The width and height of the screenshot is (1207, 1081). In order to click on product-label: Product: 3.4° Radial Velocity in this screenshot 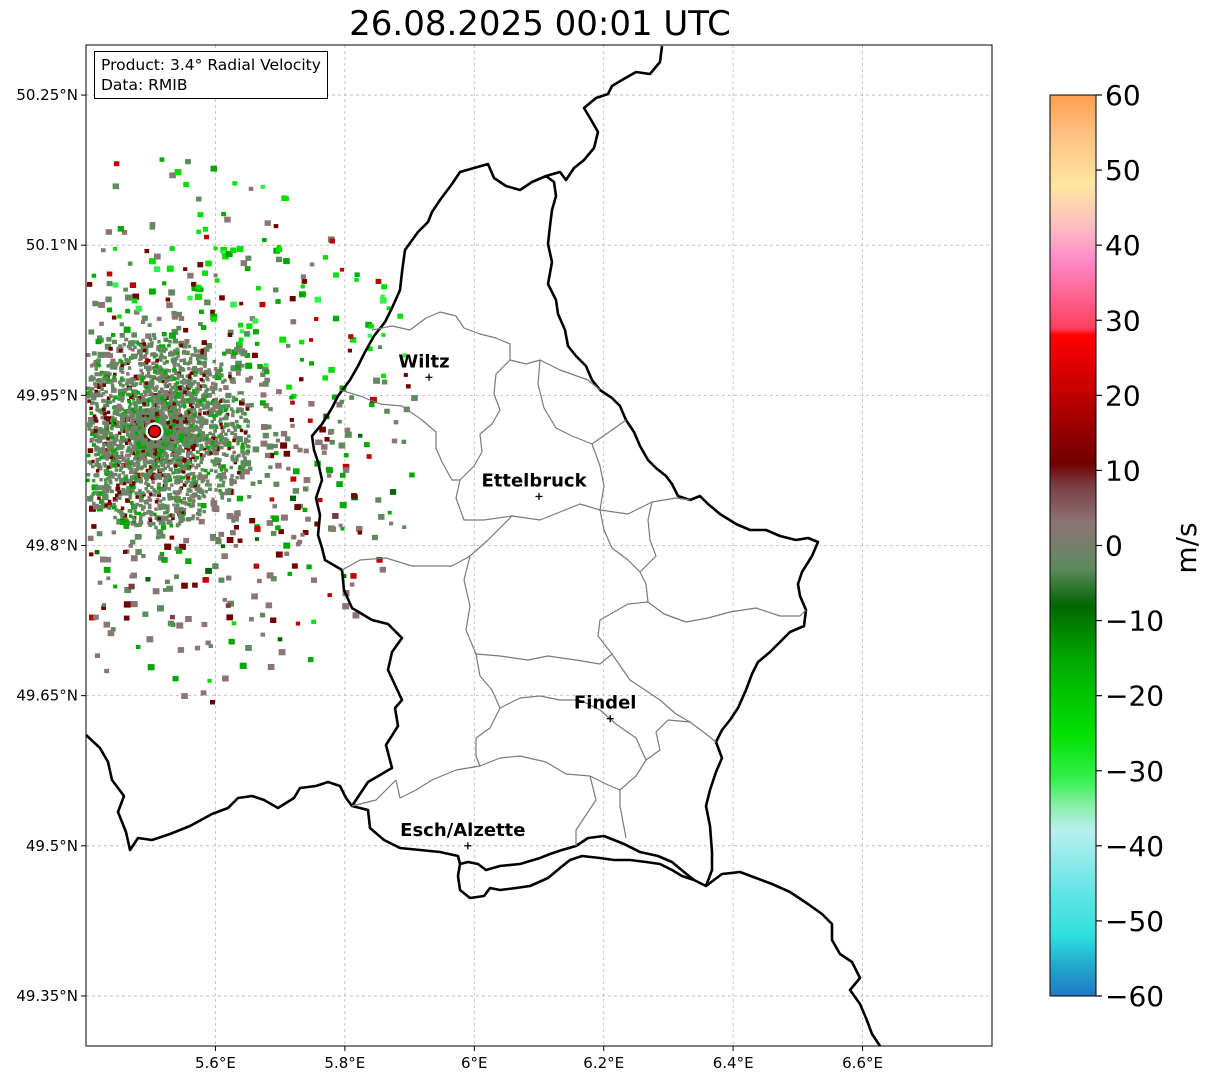, I will do `click(211, 65)`.